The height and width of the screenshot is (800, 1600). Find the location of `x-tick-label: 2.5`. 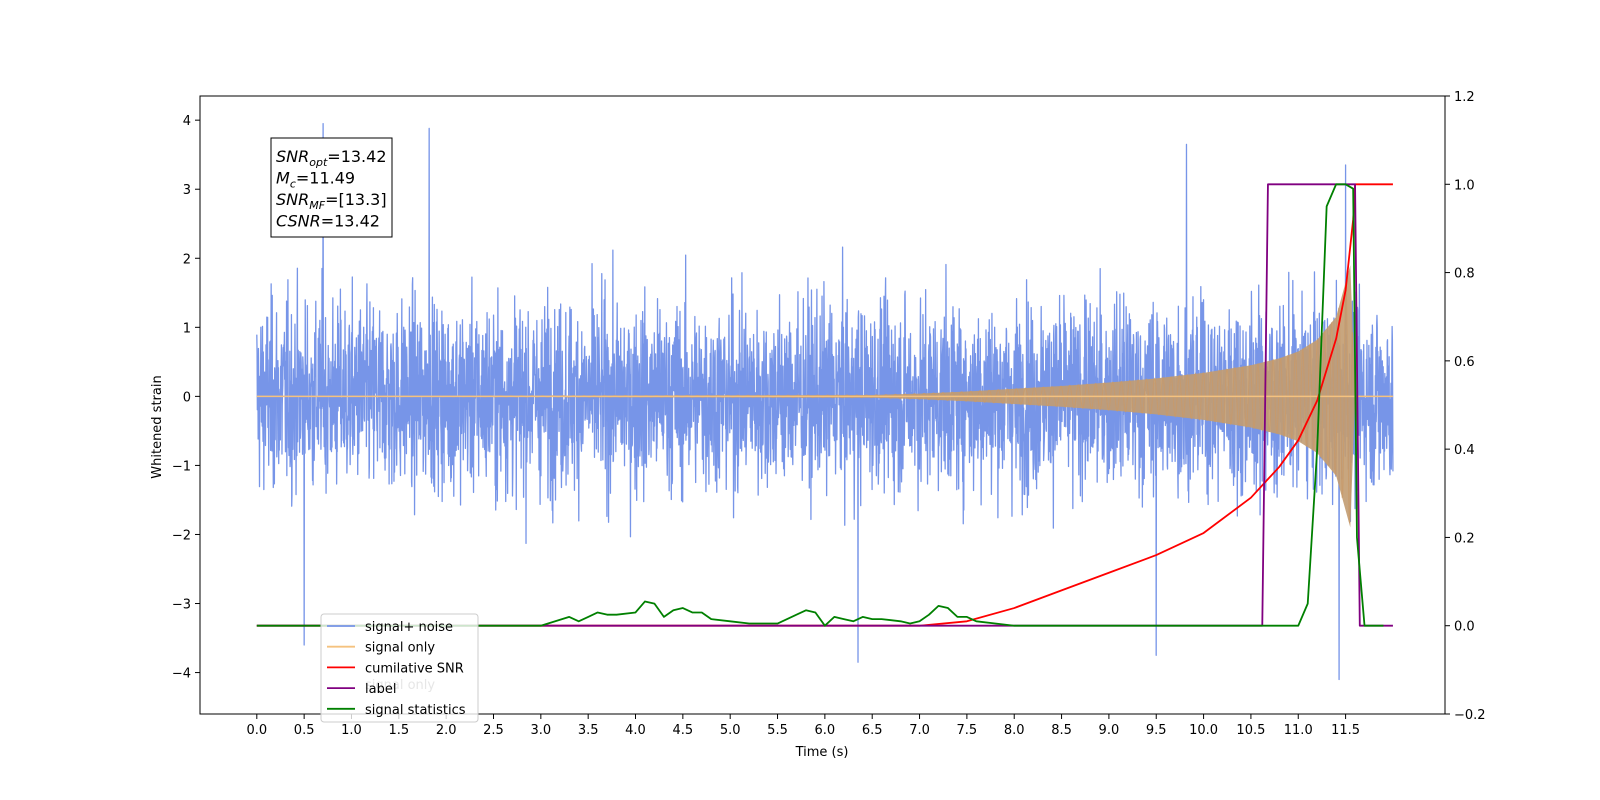

x-tick-label: 2.5 is located at coordinates (493, 730).